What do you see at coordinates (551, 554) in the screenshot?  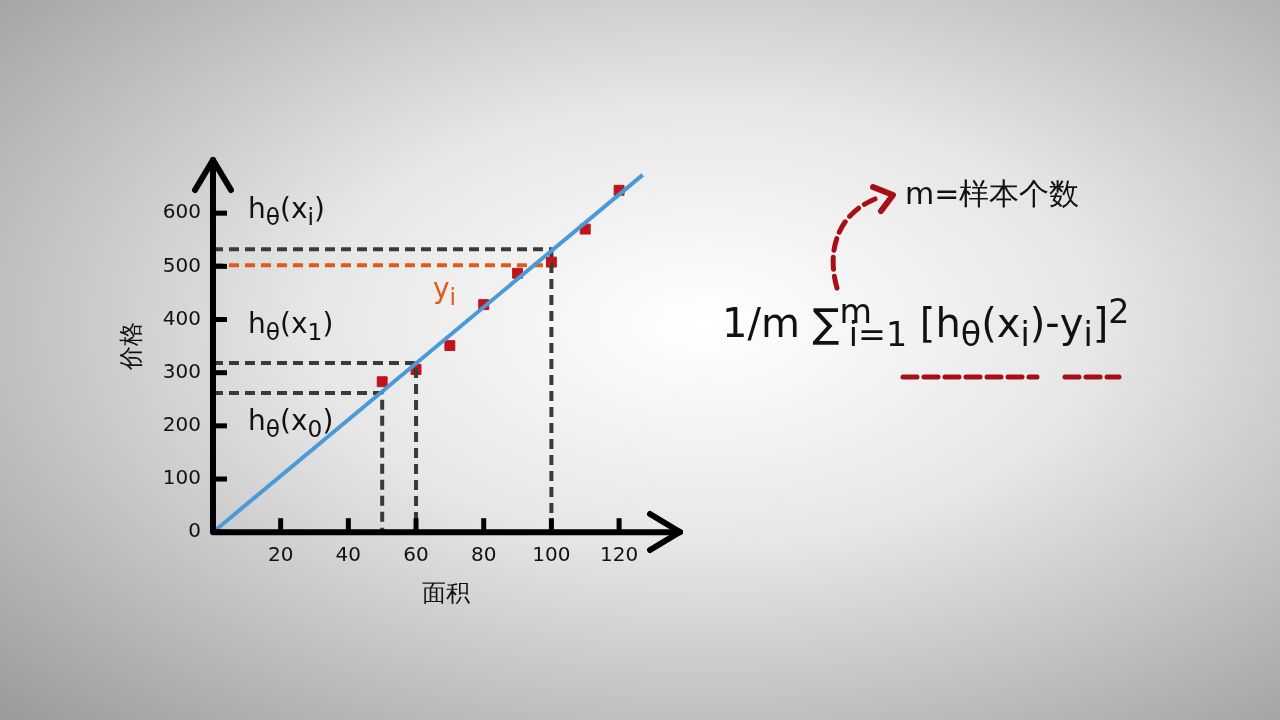 I see `x-tick-label: 100` at bounding box center [551, 554].